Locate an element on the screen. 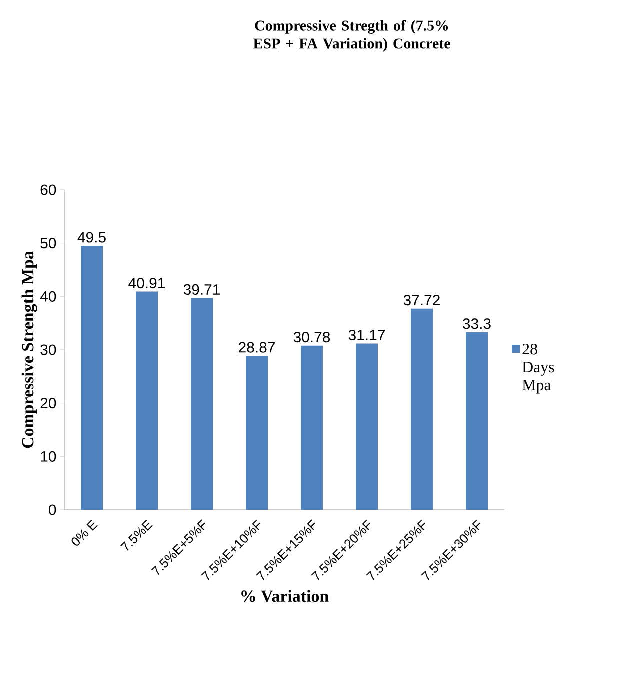  data-label: 31.17 is located at coordinates (366, 335).